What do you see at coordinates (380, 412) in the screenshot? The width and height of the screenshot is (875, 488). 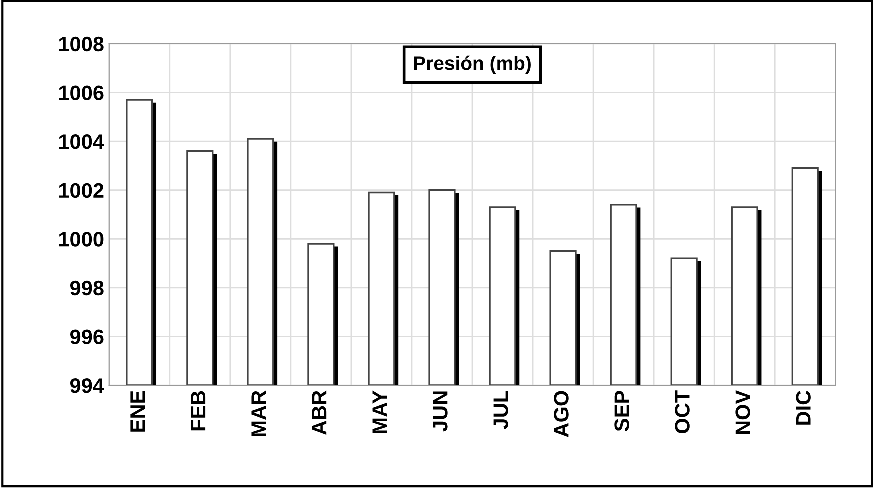 I see `x-tick-label: MAY` at bounding box center [380, 412].